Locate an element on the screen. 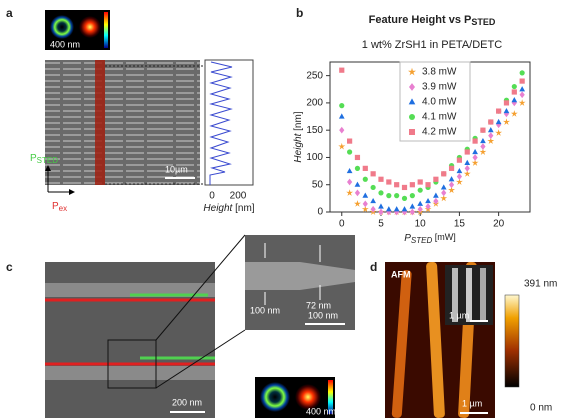  text: Height is located at coordinates (298, 147).